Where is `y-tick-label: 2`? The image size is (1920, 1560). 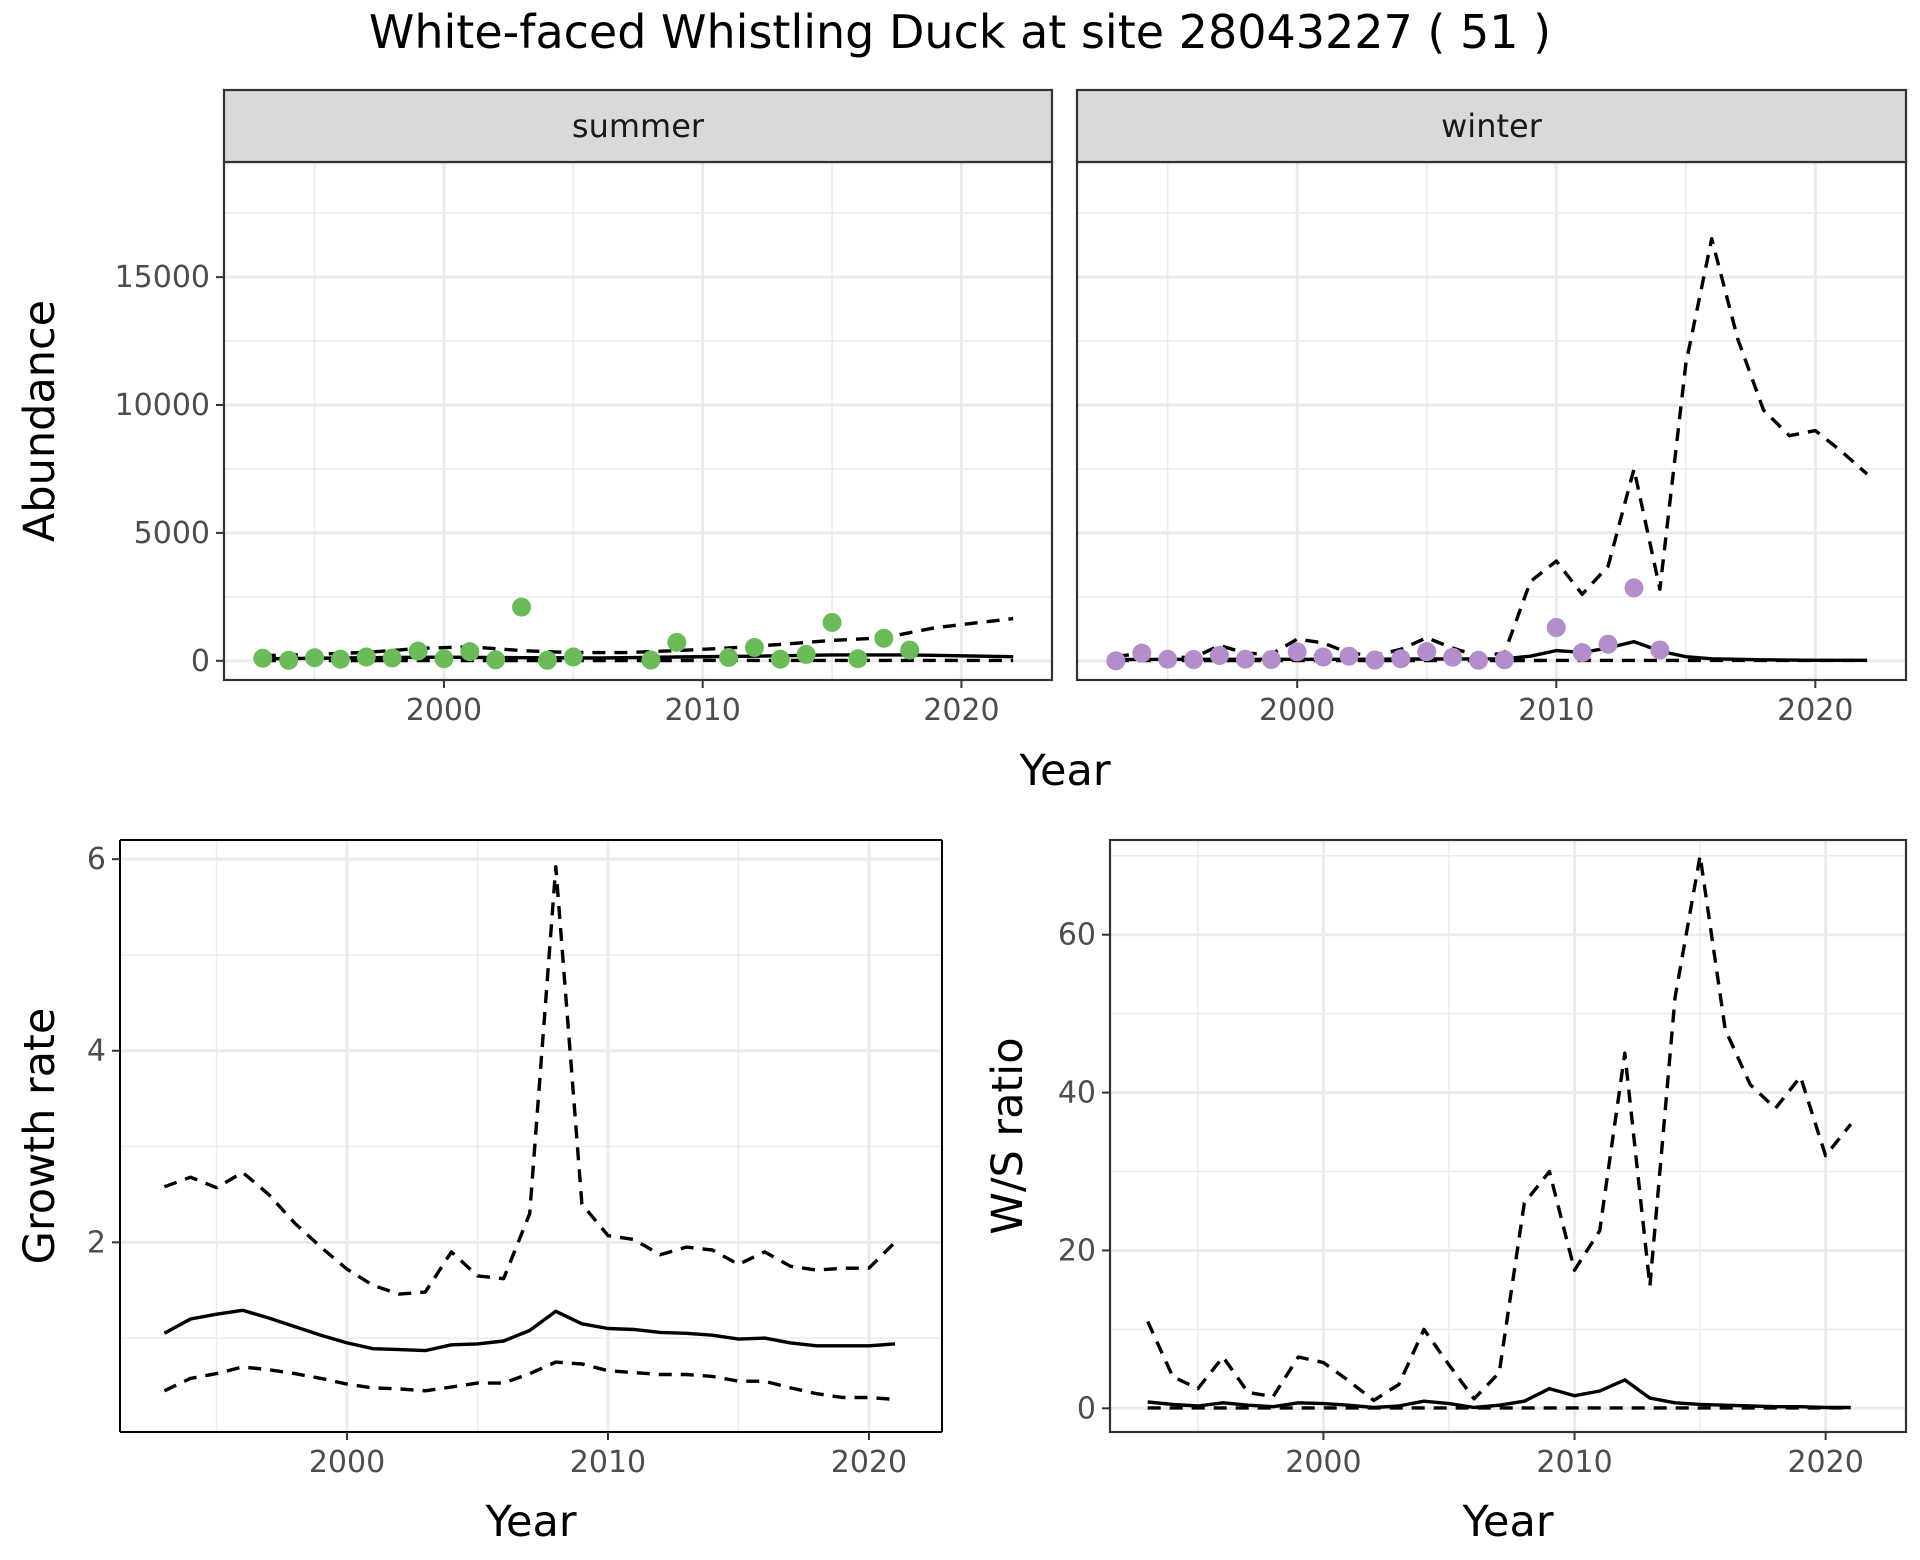
y-tick-label: 2 is located at coordinates (96, 1242).